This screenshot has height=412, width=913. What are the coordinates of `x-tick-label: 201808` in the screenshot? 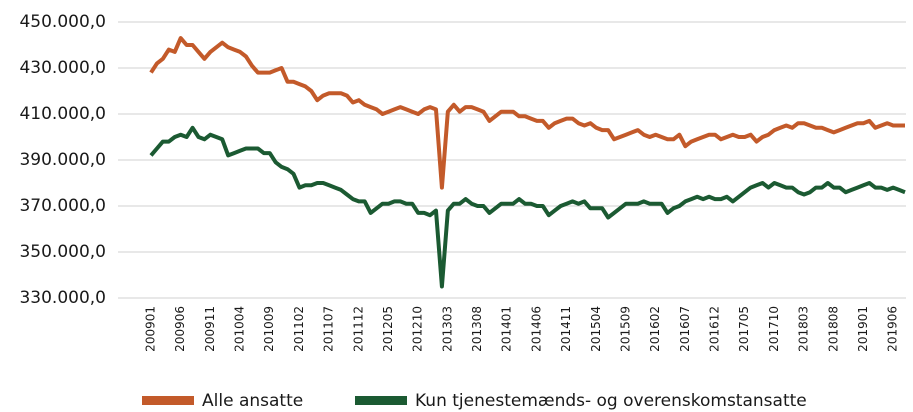 It's located at (833, 329).